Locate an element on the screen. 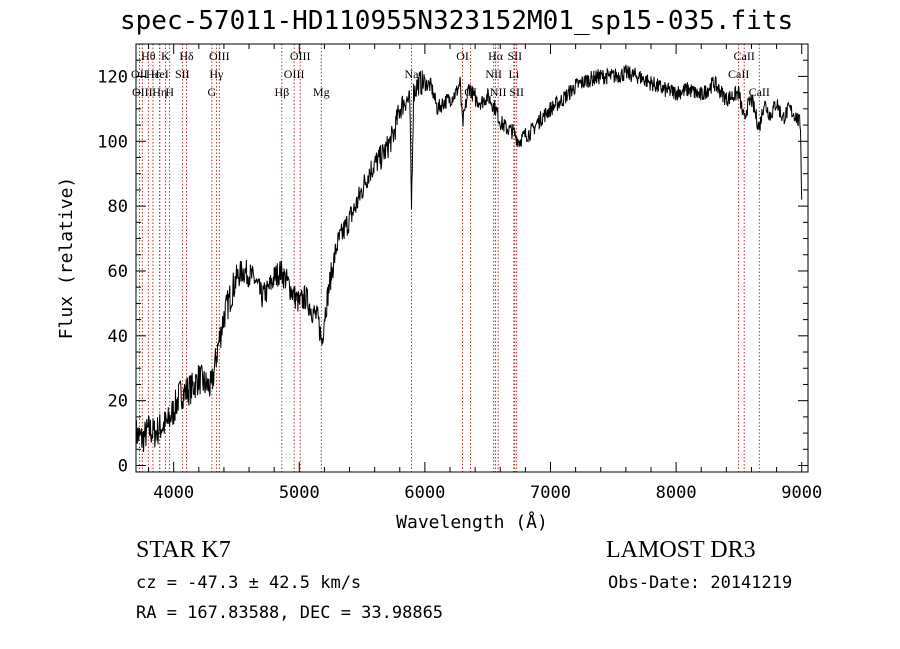 Image resolution: width=900 pixels, height=649 pixels. line-marker-label-25: SII is located at coordinates (516, 92).